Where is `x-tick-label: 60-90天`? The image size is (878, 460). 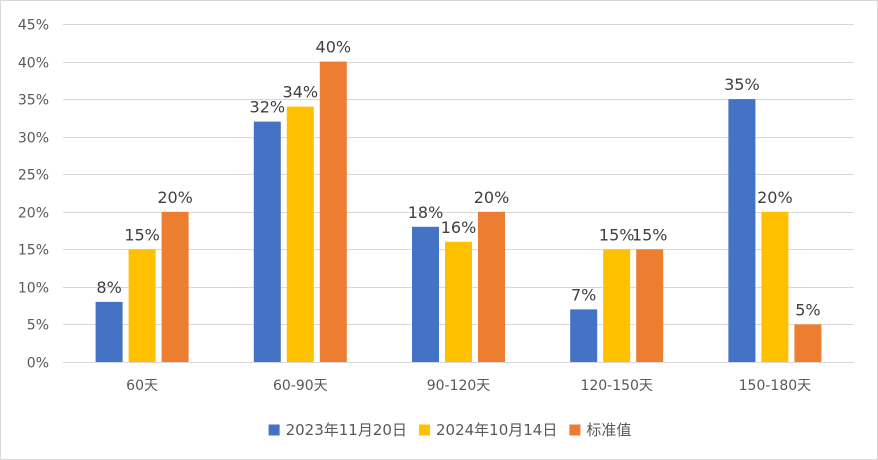 x-tick-label: 60-90天 is located at coordinates (300, 386).